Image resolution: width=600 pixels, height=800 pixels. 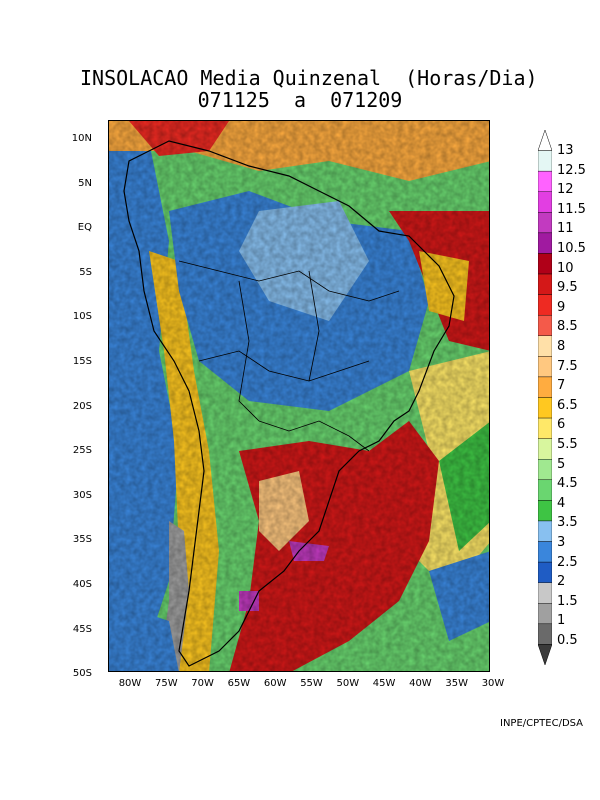 What do you see at coordinates (456, 683) in the screenshot?
I see `lon-label: 35W` at bounding box center [456, 683].